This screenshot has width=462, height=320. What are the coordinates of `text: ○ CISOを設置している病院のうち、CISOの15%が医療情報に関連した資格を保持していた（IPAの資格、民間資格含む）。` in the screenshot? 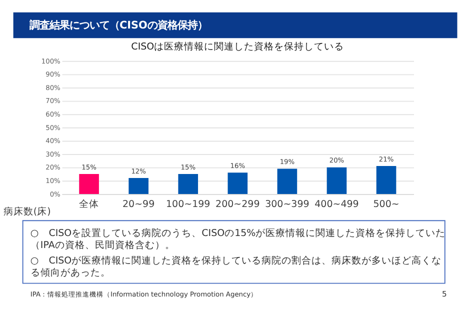 It's located at (238, 239).